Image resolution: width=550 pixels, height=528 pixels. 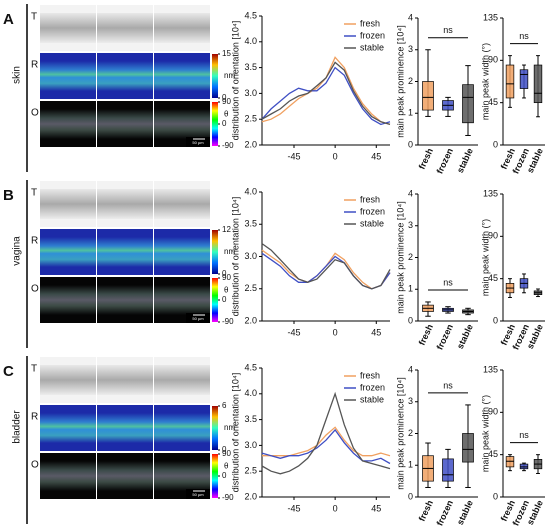 What do you see at coordinates (376, 156) in the screenshot?
I see `x-tick-label: 45` at bounding box center [376, 156].